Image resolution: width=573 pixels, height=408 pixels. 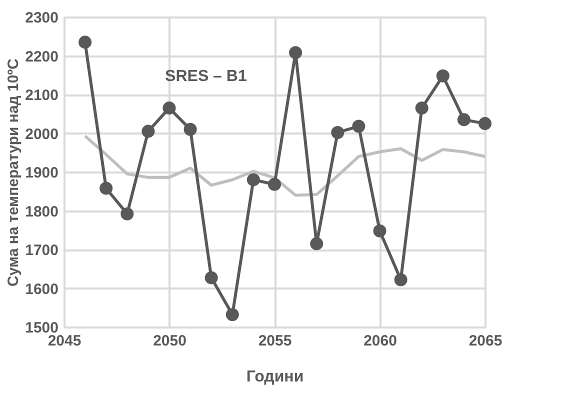 What do you see at coordinates (41, 134) in the screenshot?
I see `y-tick-label: 2000` at bounding box center [41, 134].